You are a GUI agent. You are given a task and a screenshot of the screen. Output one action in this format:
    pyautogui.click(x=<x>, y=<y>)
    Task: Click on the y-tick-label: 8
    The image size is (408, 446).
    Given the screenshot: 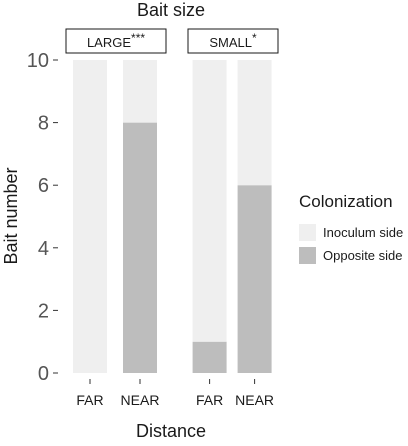 What is the action you would take?
    pyautogui.click(x=43, y=124)
    